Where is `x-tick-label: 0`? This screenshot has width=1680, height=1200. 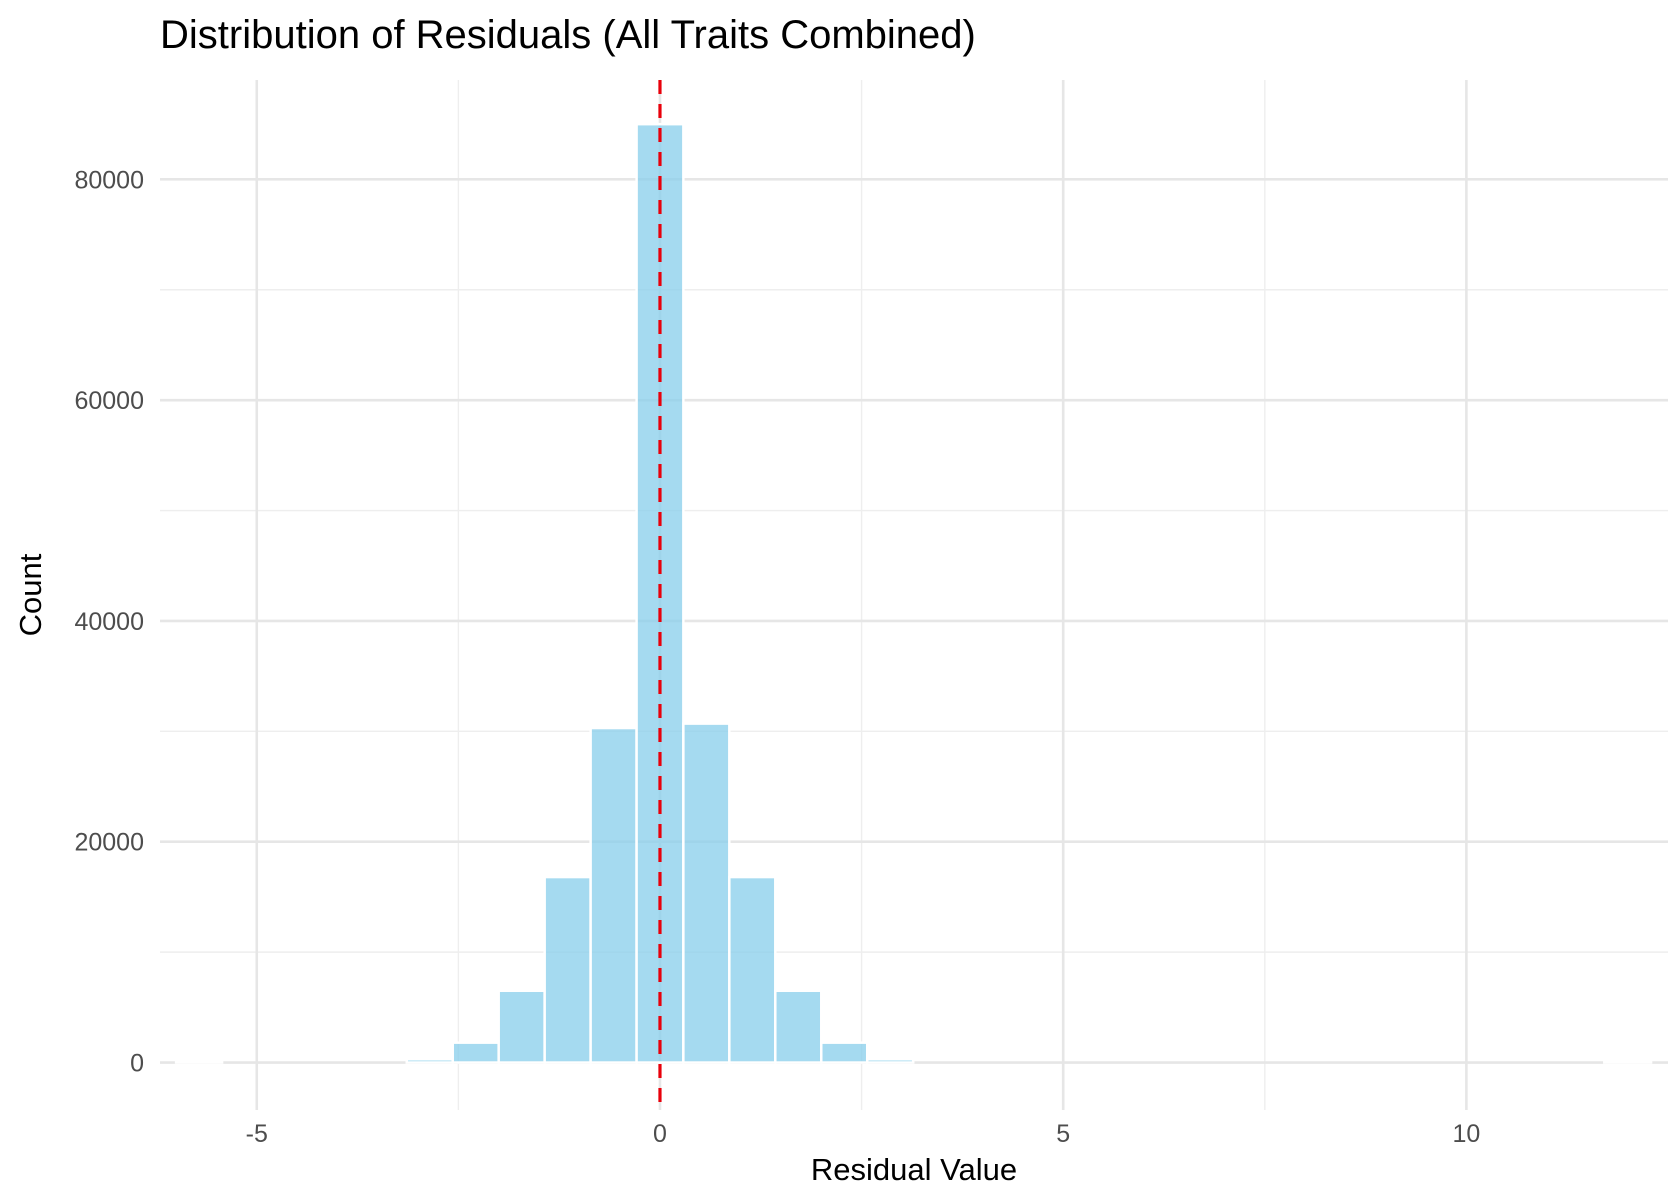 x-tick-label: 0 is located at coordinates (660, 1134).